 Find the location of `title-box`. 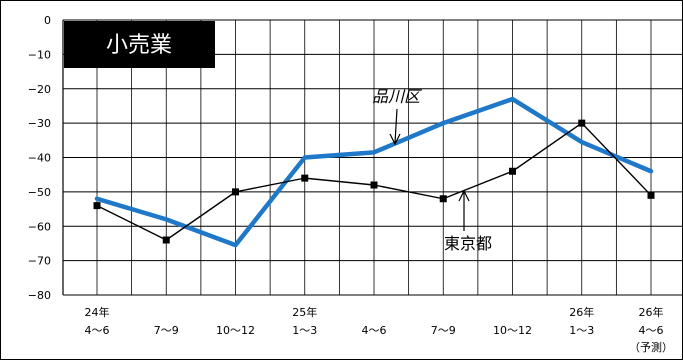

title-box is located at coordinates (139, 44).